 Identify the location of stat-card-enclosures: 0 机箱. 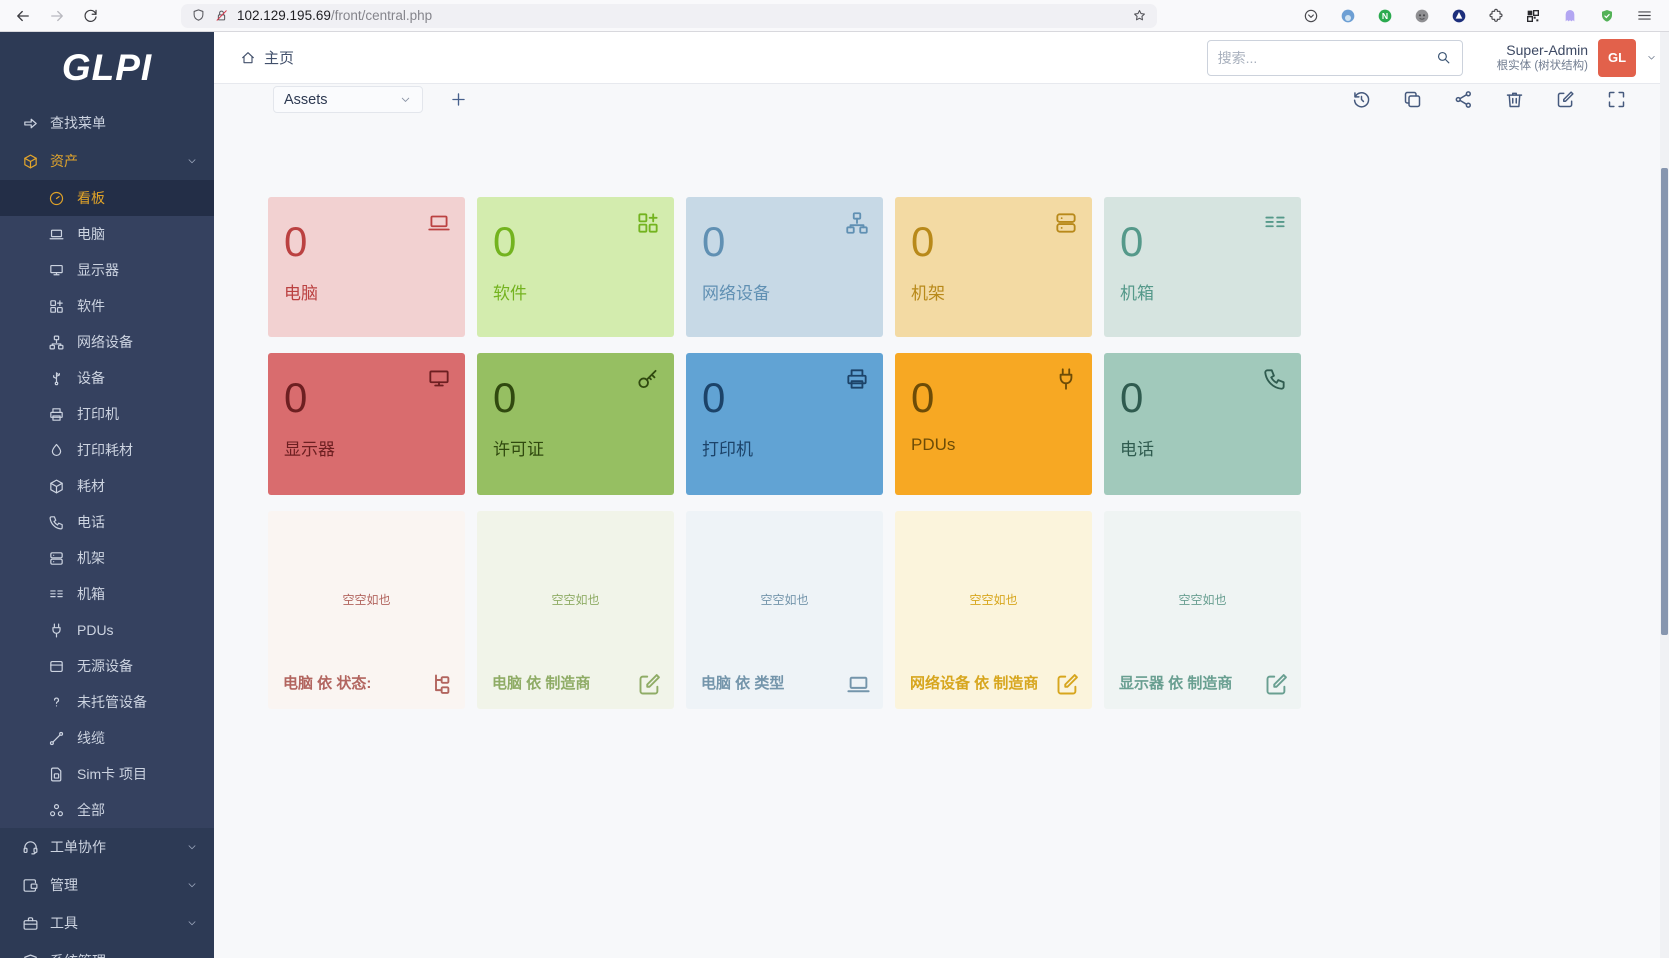
(1202, 267).